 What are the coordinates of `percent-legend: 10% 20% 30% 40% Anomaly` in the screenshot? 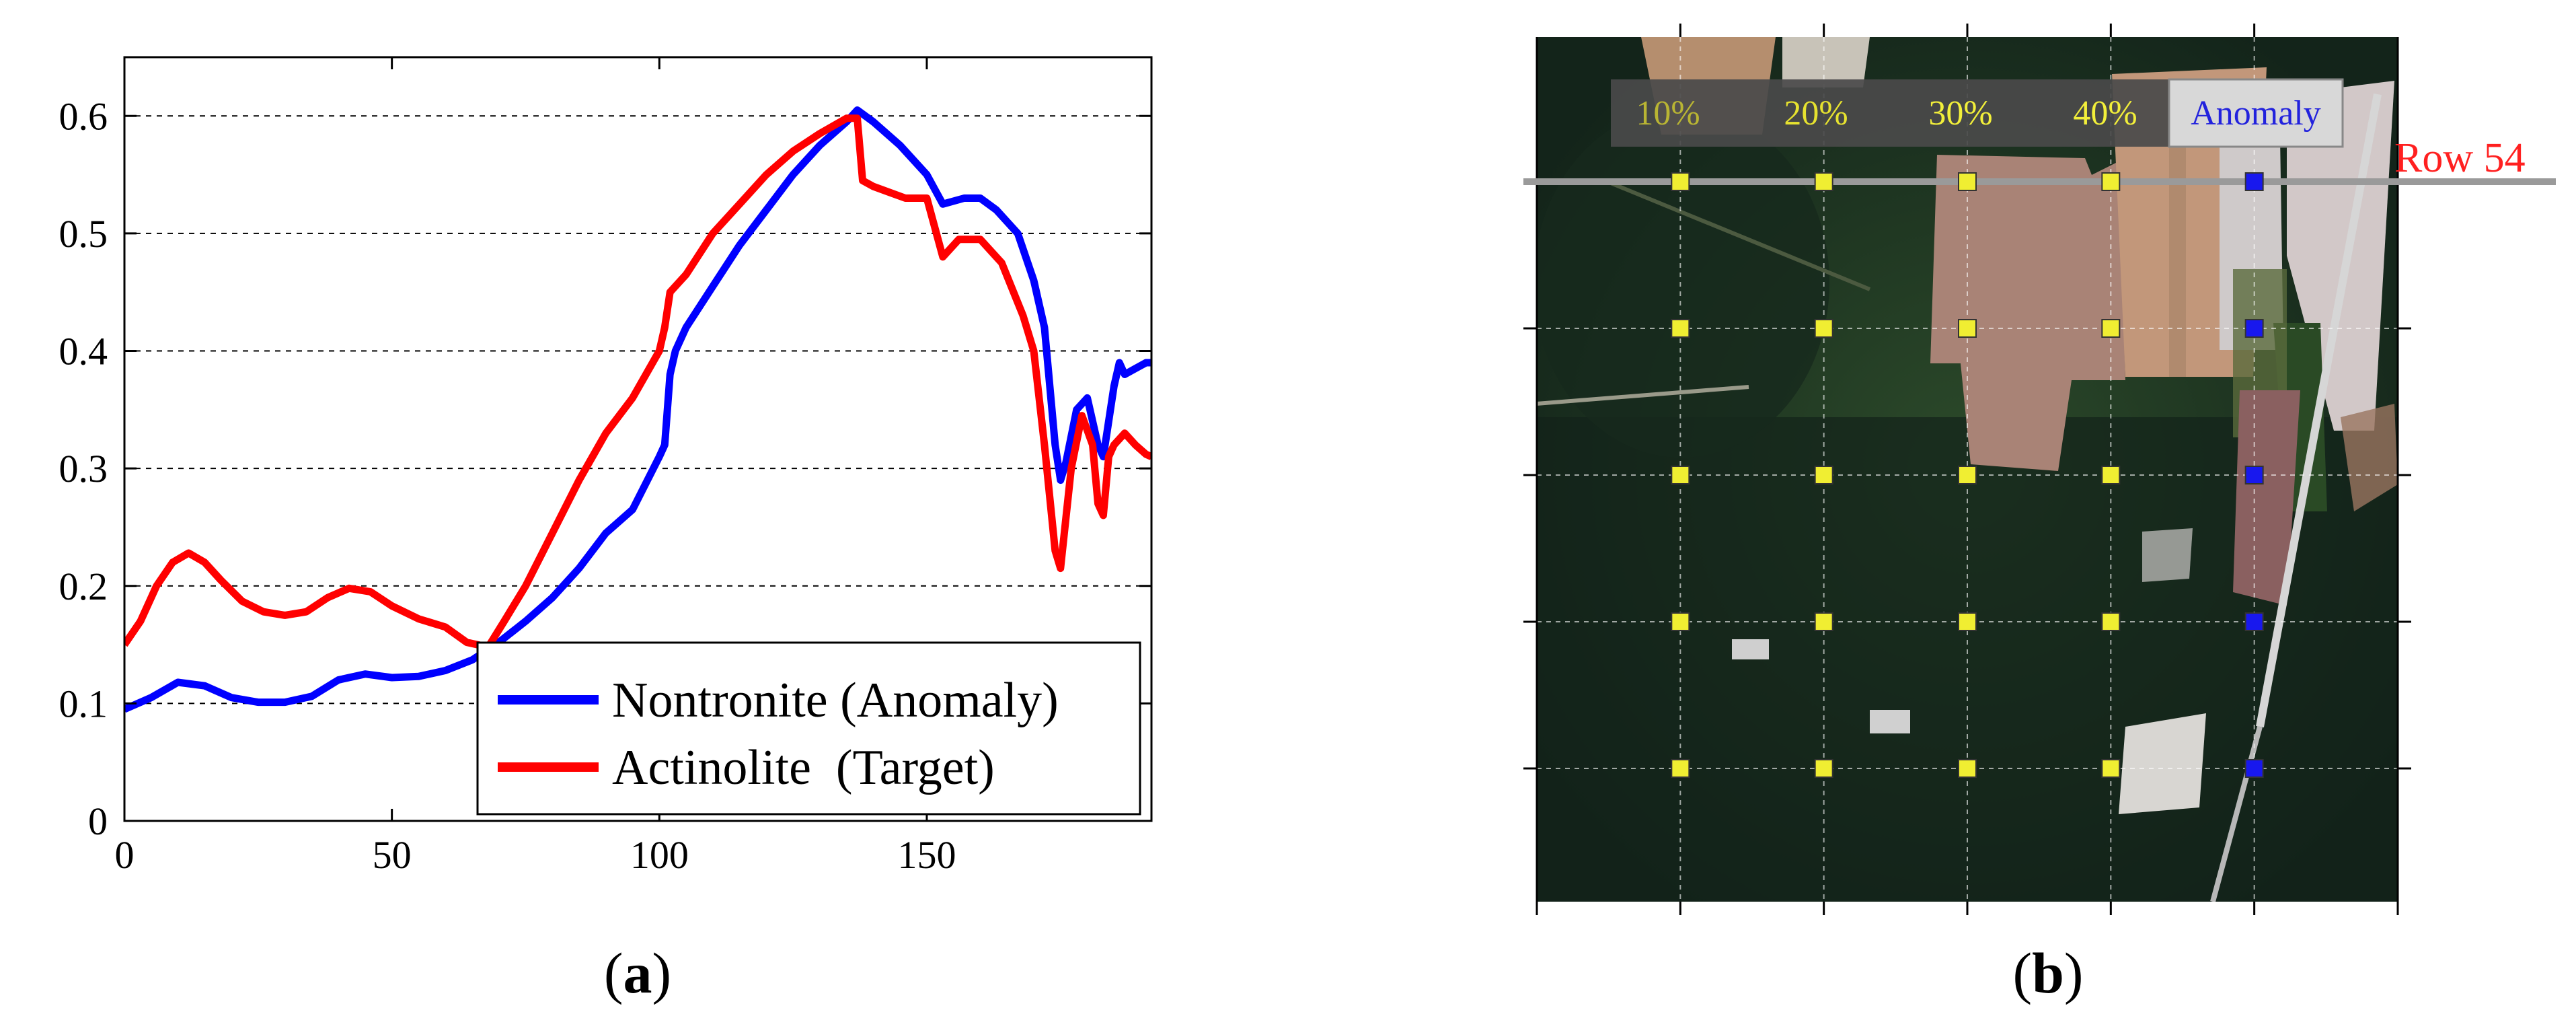 It's located at (1977, 113).